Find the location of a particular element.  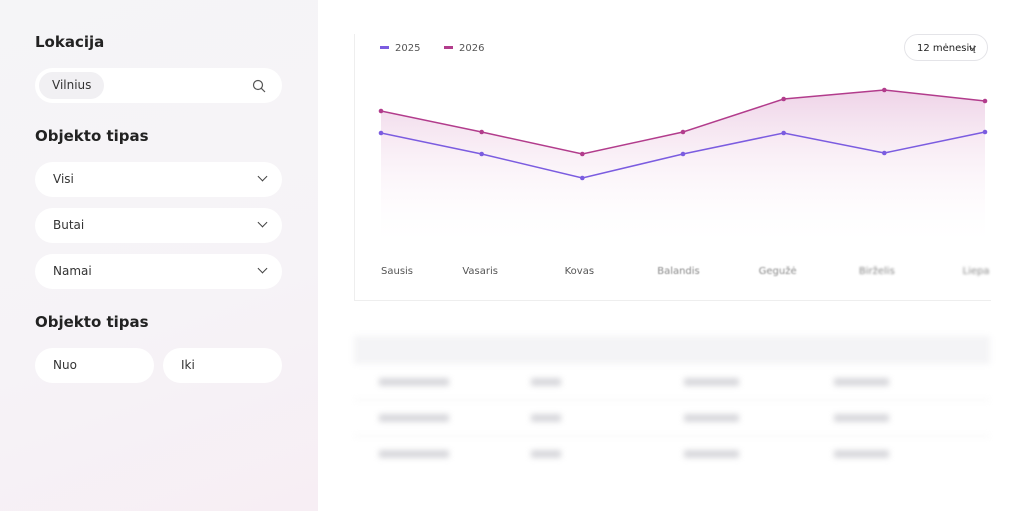

type-label: Objekto tipas is located at coordinates (92, 136).